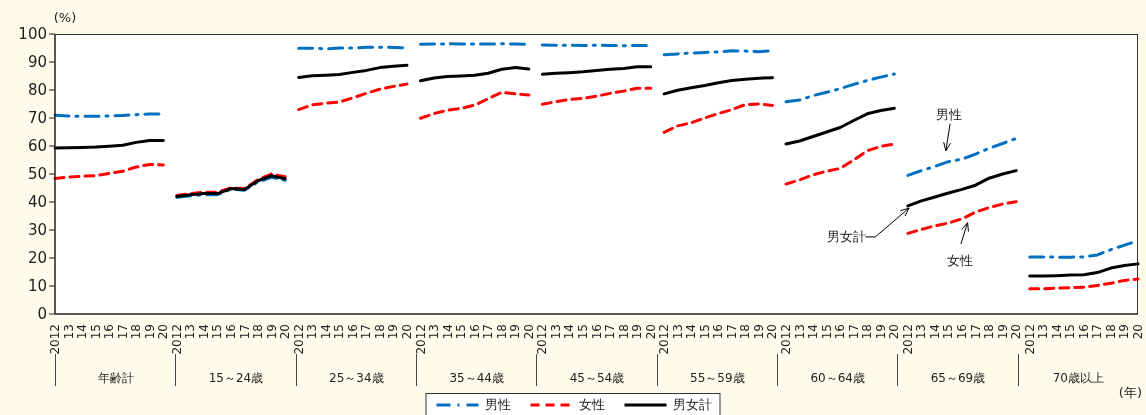 The height and width of the screenshot is (415, 1146). Describe the element at coordinates (236, 378) in the screenshot. I see `text: 15～24歳` at that location.